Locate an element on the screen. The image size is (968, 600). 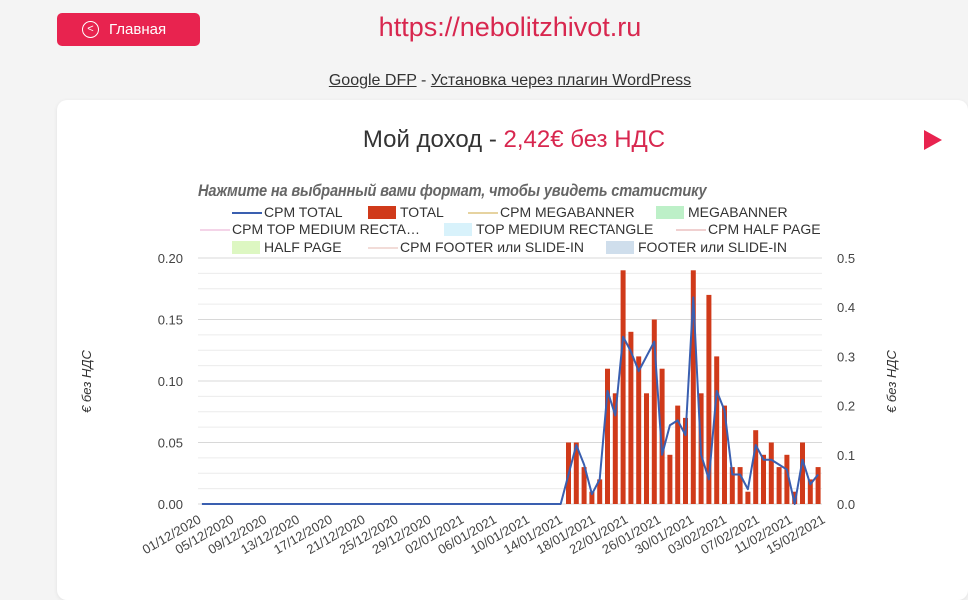
income-title-prefix: Мой доход - is located at coordinates (433, 139).